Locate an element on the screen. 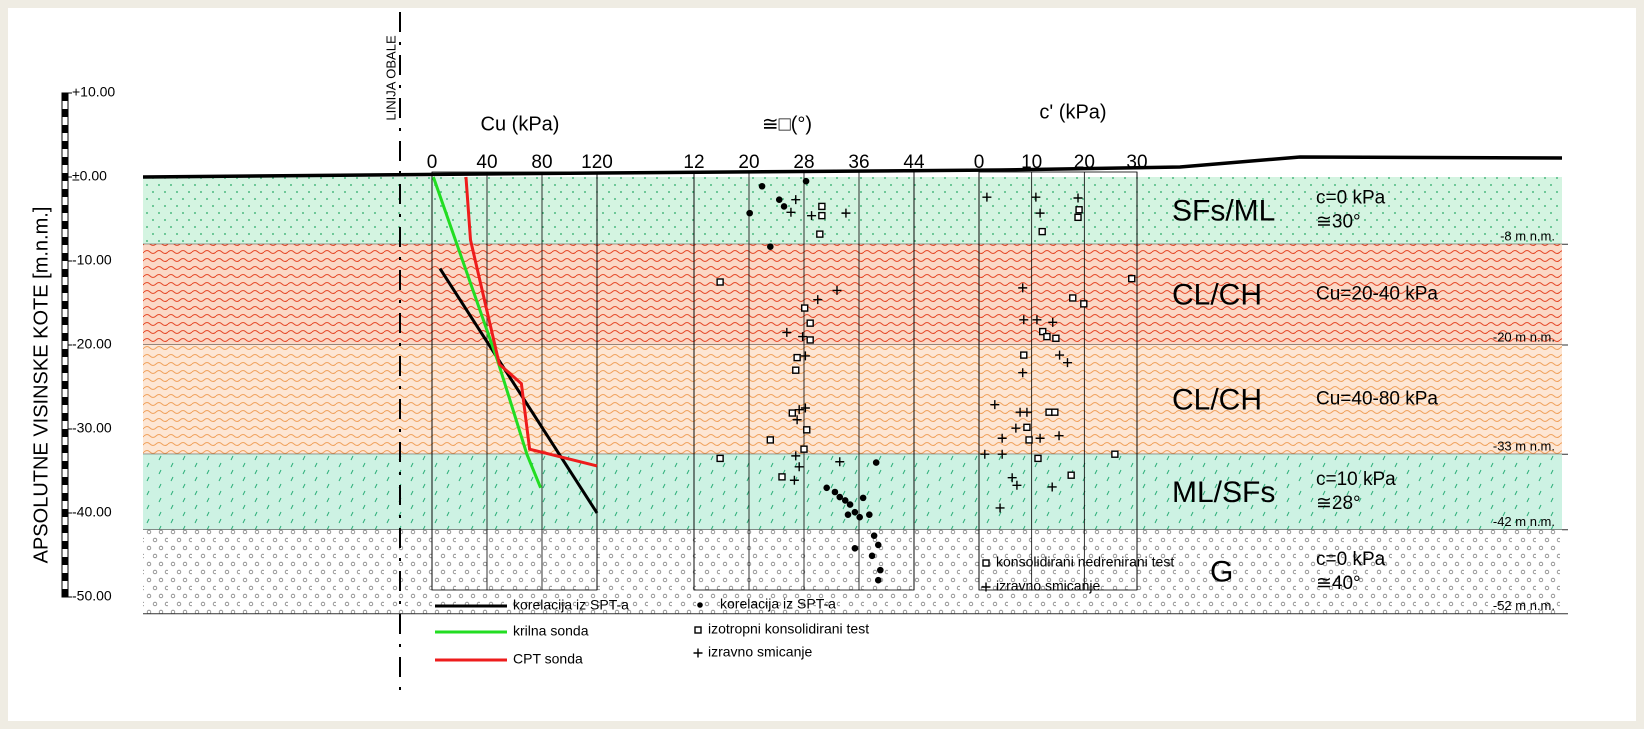 The width and height of the screenshot is (1644, 729). x-tick-label: 36 is located at coordinates (858, 162).